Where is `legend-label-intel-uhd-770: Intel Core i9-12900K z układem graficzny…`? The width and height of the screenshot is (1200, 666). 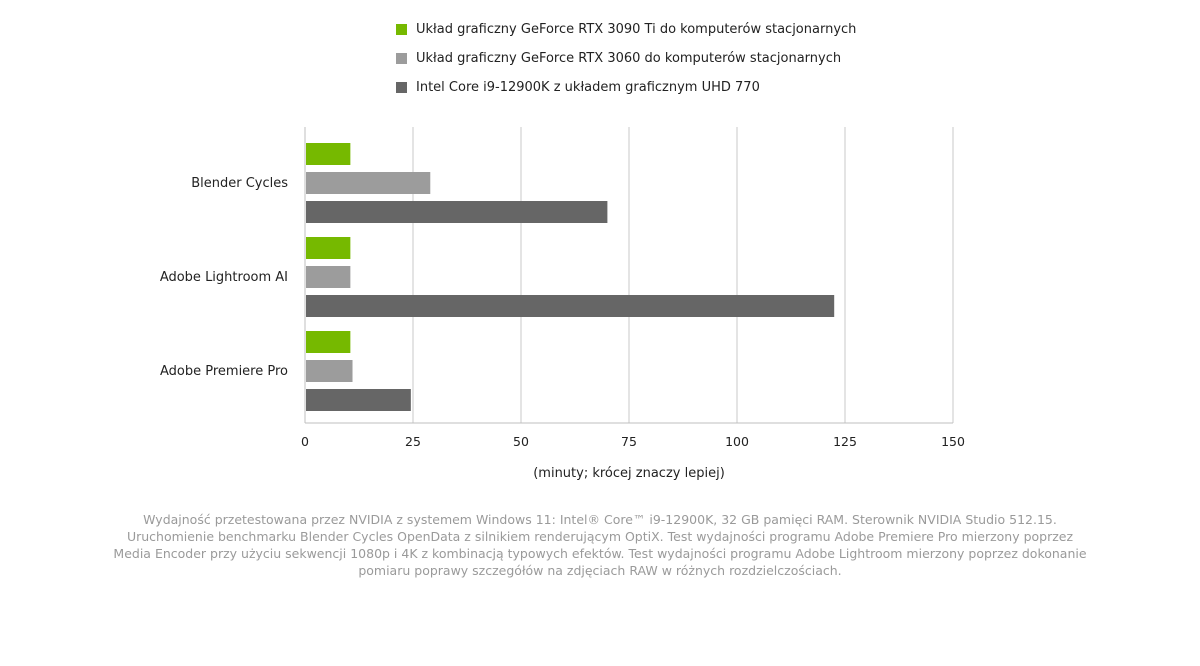 legend-label-intel-uhd-770: Intel Core i9-12900K z układem graficzny… is located at coordinates (588, 87).